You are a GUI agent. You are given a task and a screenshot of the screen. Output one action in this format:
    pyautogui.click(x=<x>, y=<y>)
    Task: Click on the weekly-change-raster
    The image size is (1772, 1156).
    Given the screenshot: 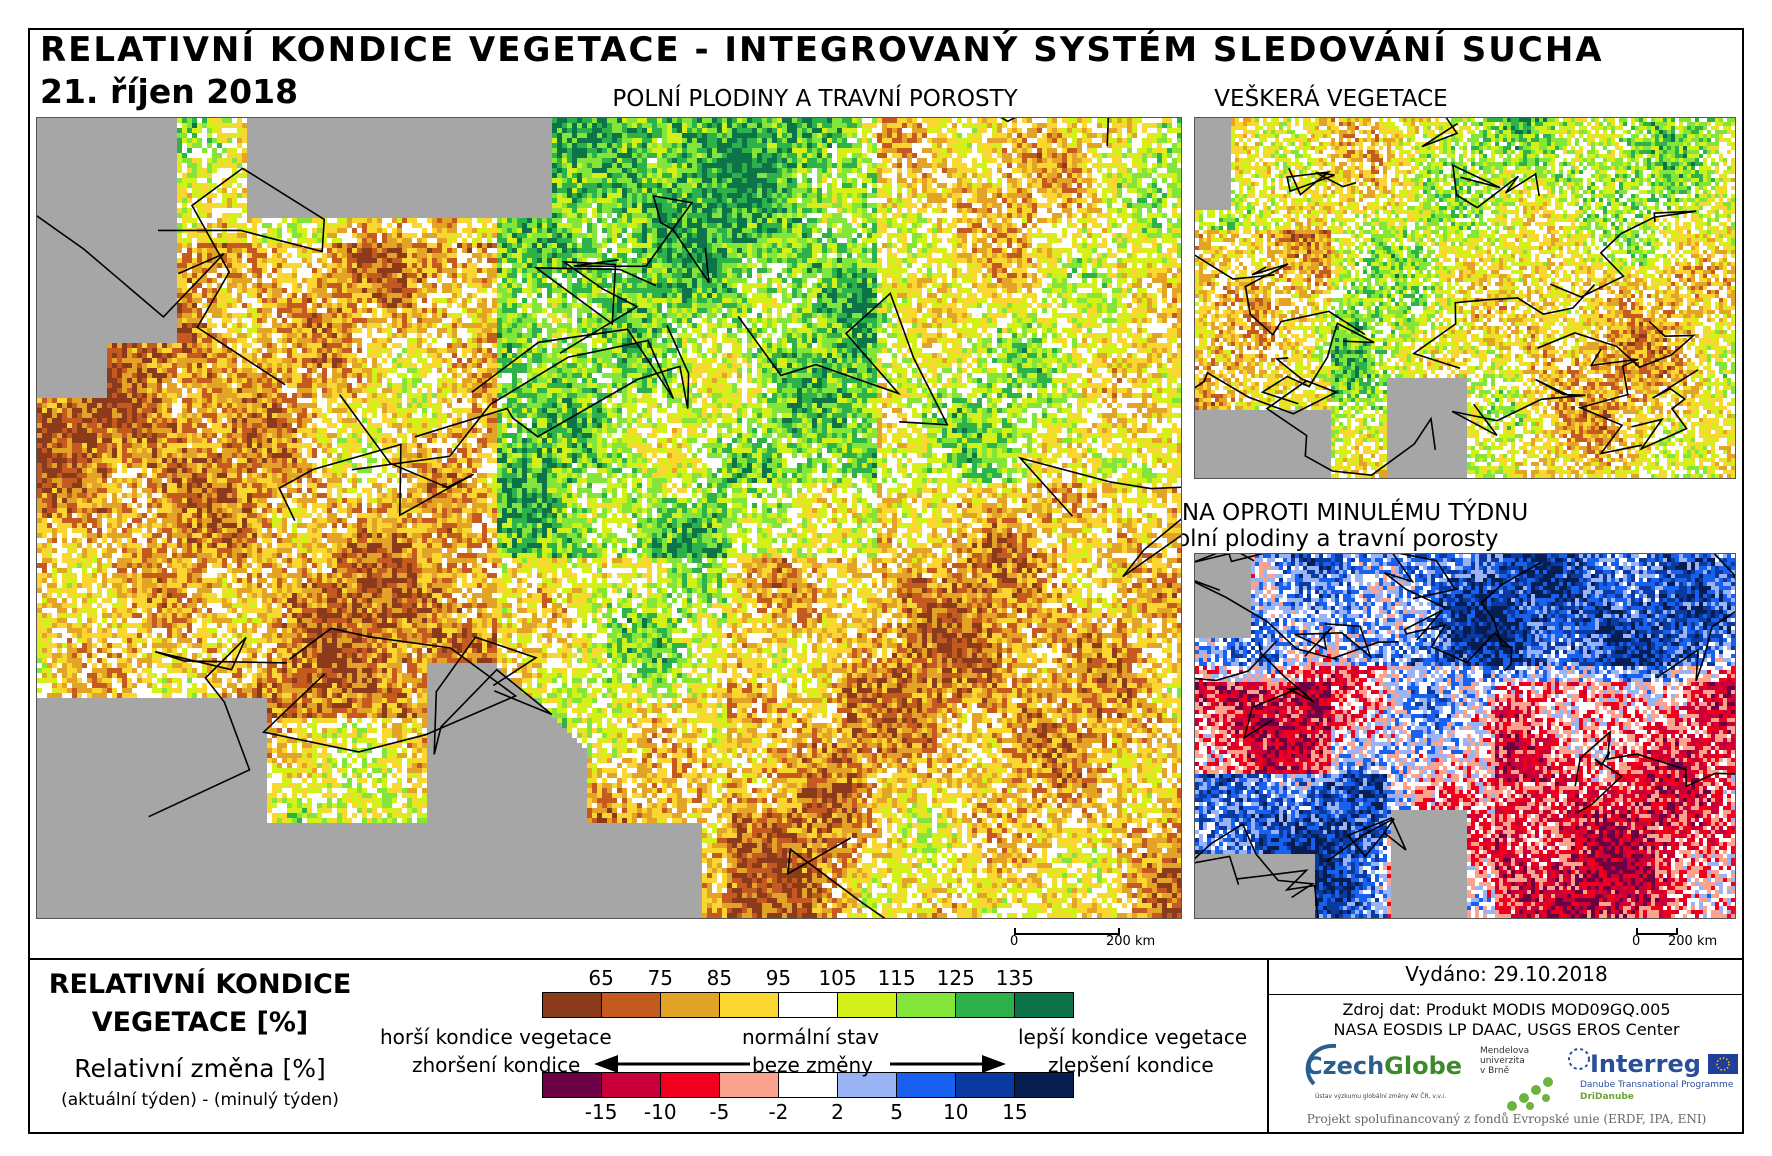 What is the action you would take?
    pyautogui.click(x=1465, y=736)
    